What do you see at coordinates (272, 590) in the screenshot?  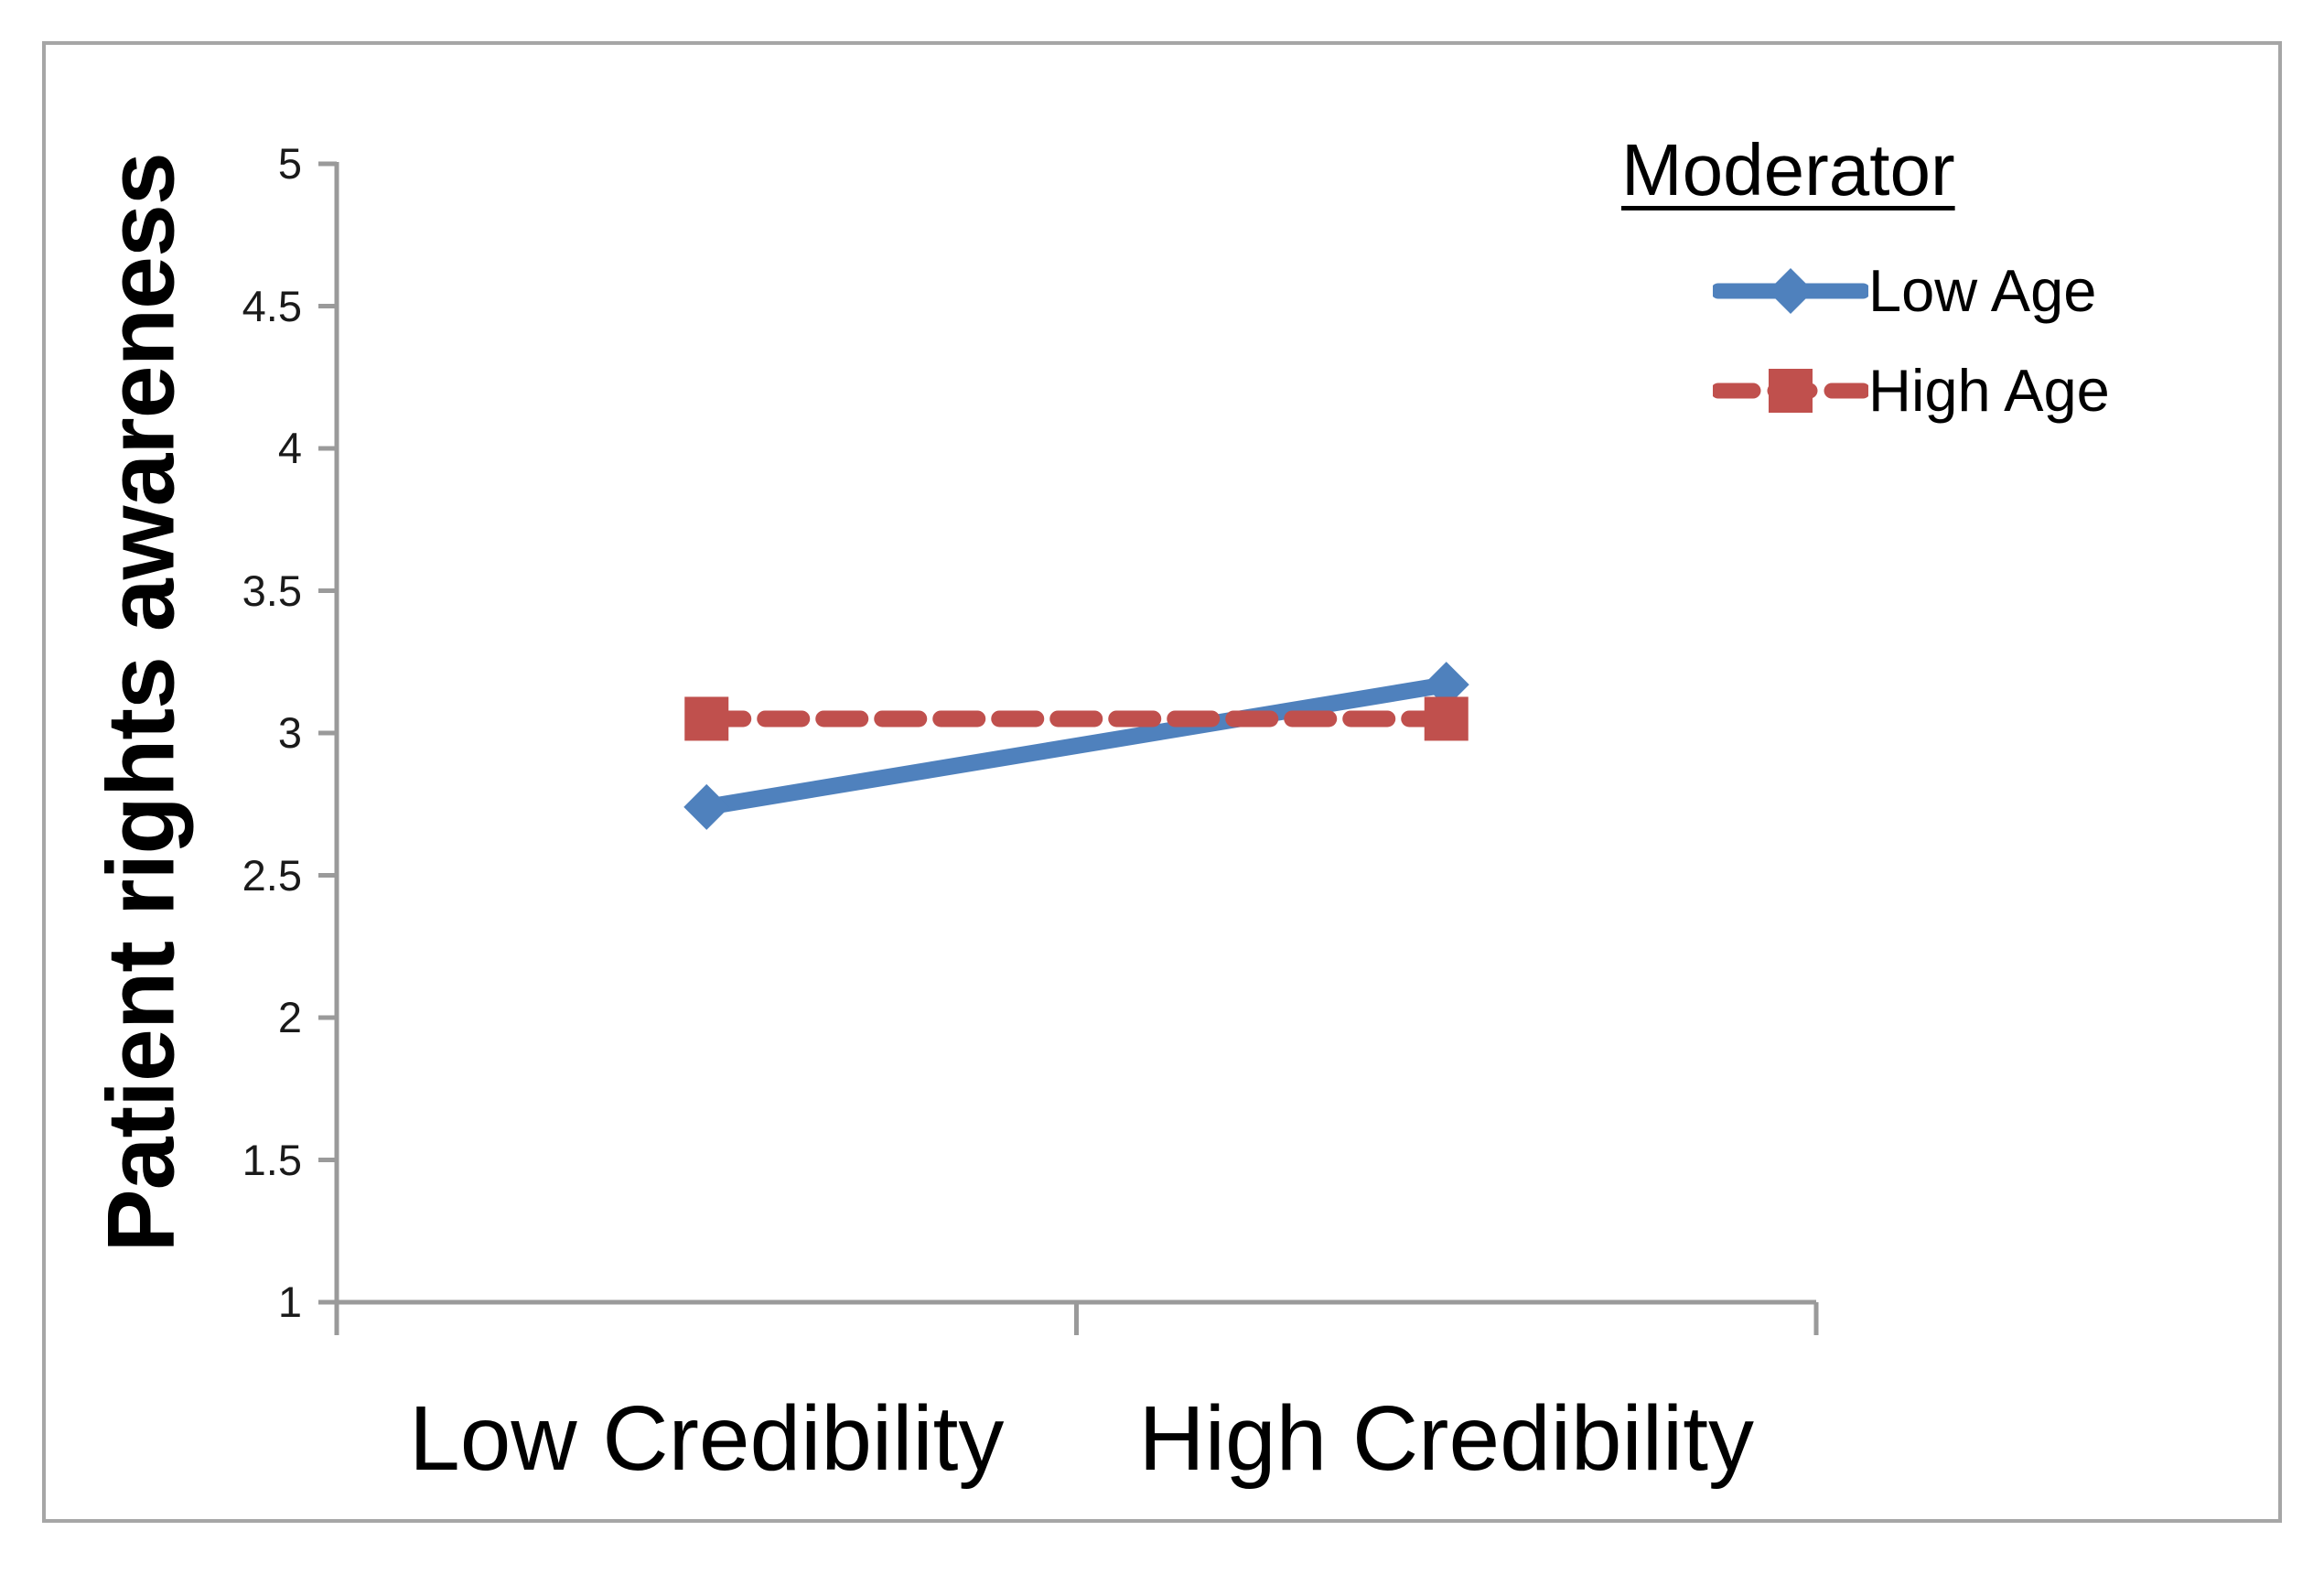 I see `y-tick-label: 3.5` at bounding box center [272, 590].